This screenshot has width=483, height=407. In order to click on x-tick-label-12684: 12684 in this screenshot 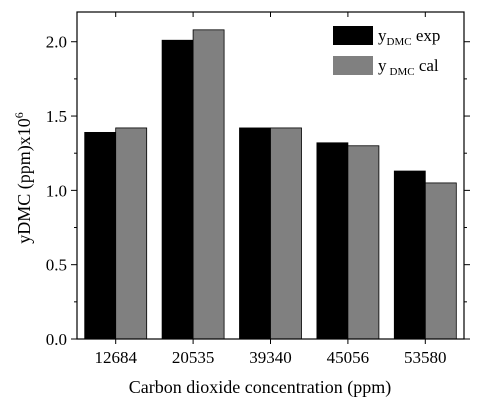, I will do `click(115, 357)`.